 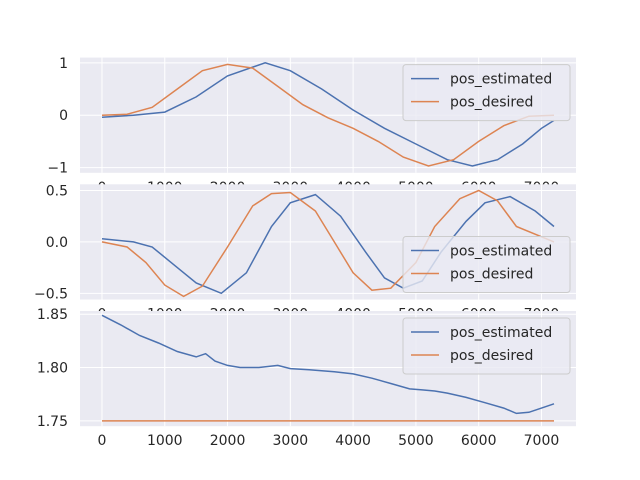 What do you see at coordinates (52, 315) in the screenshot?
I see `y-tick-label: 1.85` at bounding box center [52, 315].